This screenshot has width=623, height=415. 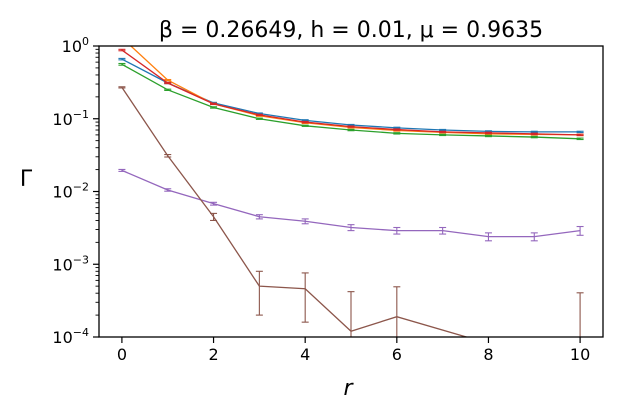 I want to click on series-line, so click(x=351, y=95).